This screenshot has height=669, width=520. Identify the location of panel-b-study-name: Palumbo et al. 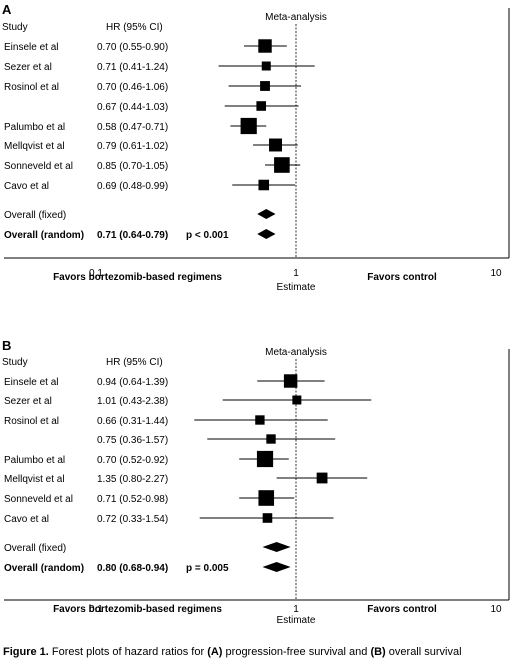
(34, 460).